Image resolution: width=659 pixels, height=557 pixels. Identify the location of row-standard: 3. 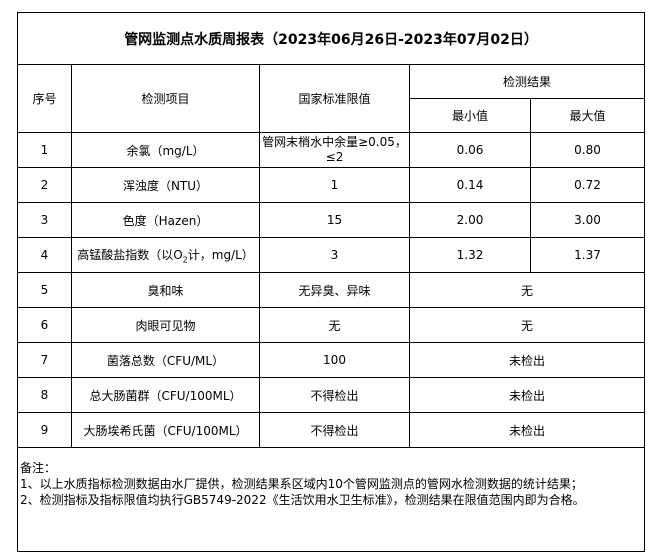
(334, 255).